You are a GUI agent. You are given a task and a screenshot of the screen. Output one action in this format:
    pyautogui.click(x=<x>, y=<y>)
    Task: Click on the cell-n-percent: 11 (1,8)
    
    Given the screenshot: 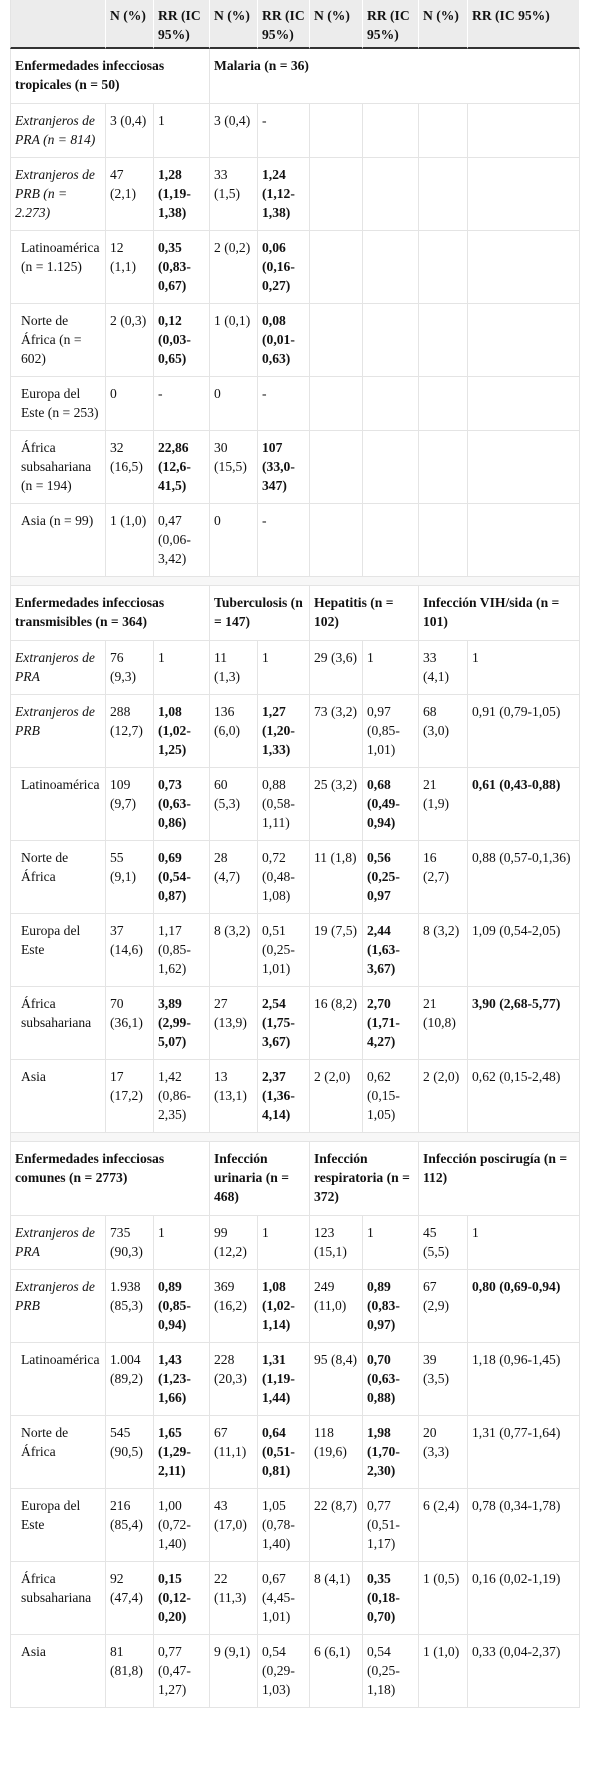 What is the action you would take?
    pyautogui.click(x=336, y=877)
    